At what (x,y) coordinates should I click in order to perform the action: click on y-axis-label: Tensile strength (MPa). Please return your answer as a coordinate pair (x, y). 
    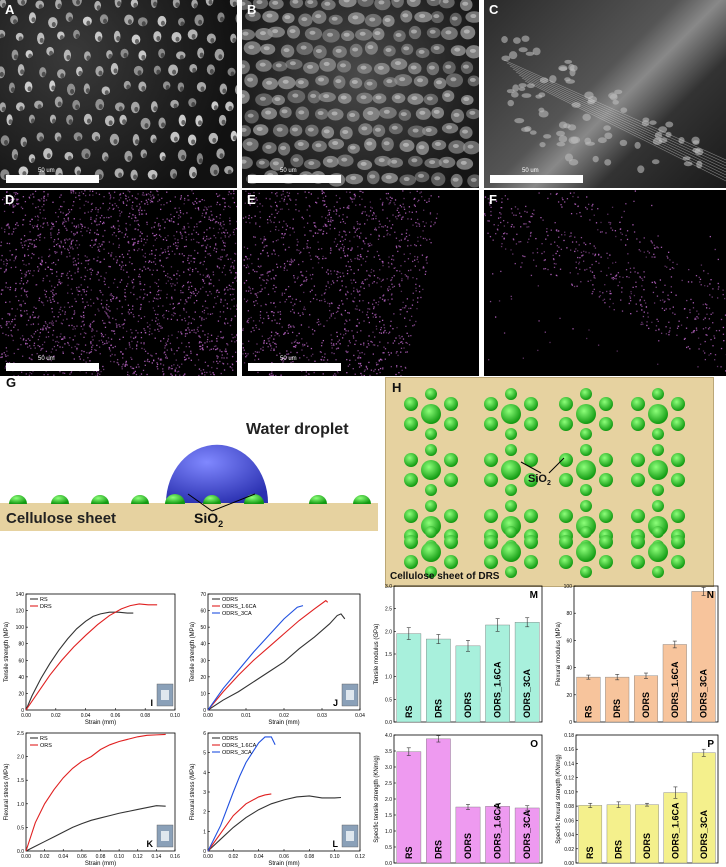
    Looking at the image, I should click on (193, 652).